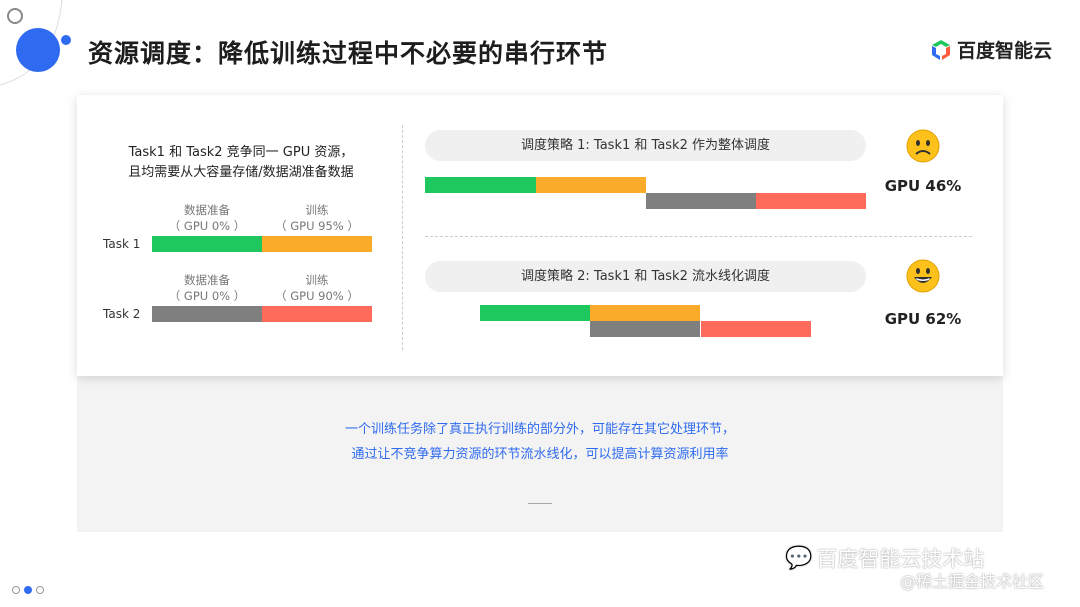 Image resolution: width=1080 pixels, height=607 pixels. What do you see at coordinates (698, 236) in the screenshot?
I see `horizontal-divider` at bounding box center [698, 236].